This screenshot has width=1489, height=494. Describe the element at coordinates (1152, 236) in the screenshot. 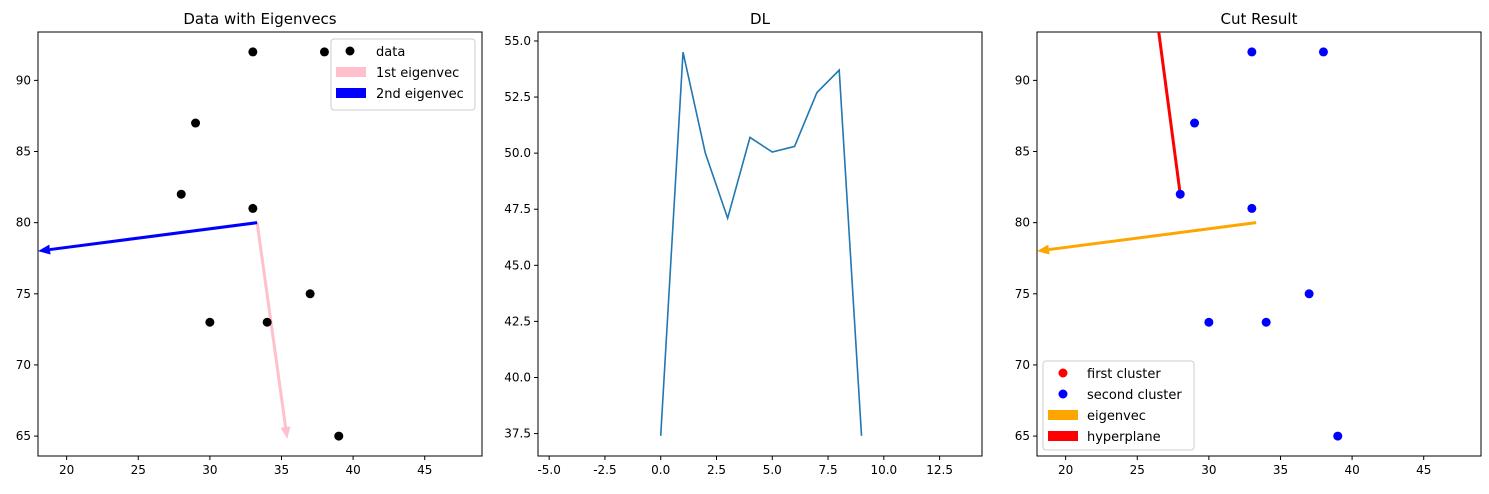

I see `eigenvec-arrow-shaft` at that location.